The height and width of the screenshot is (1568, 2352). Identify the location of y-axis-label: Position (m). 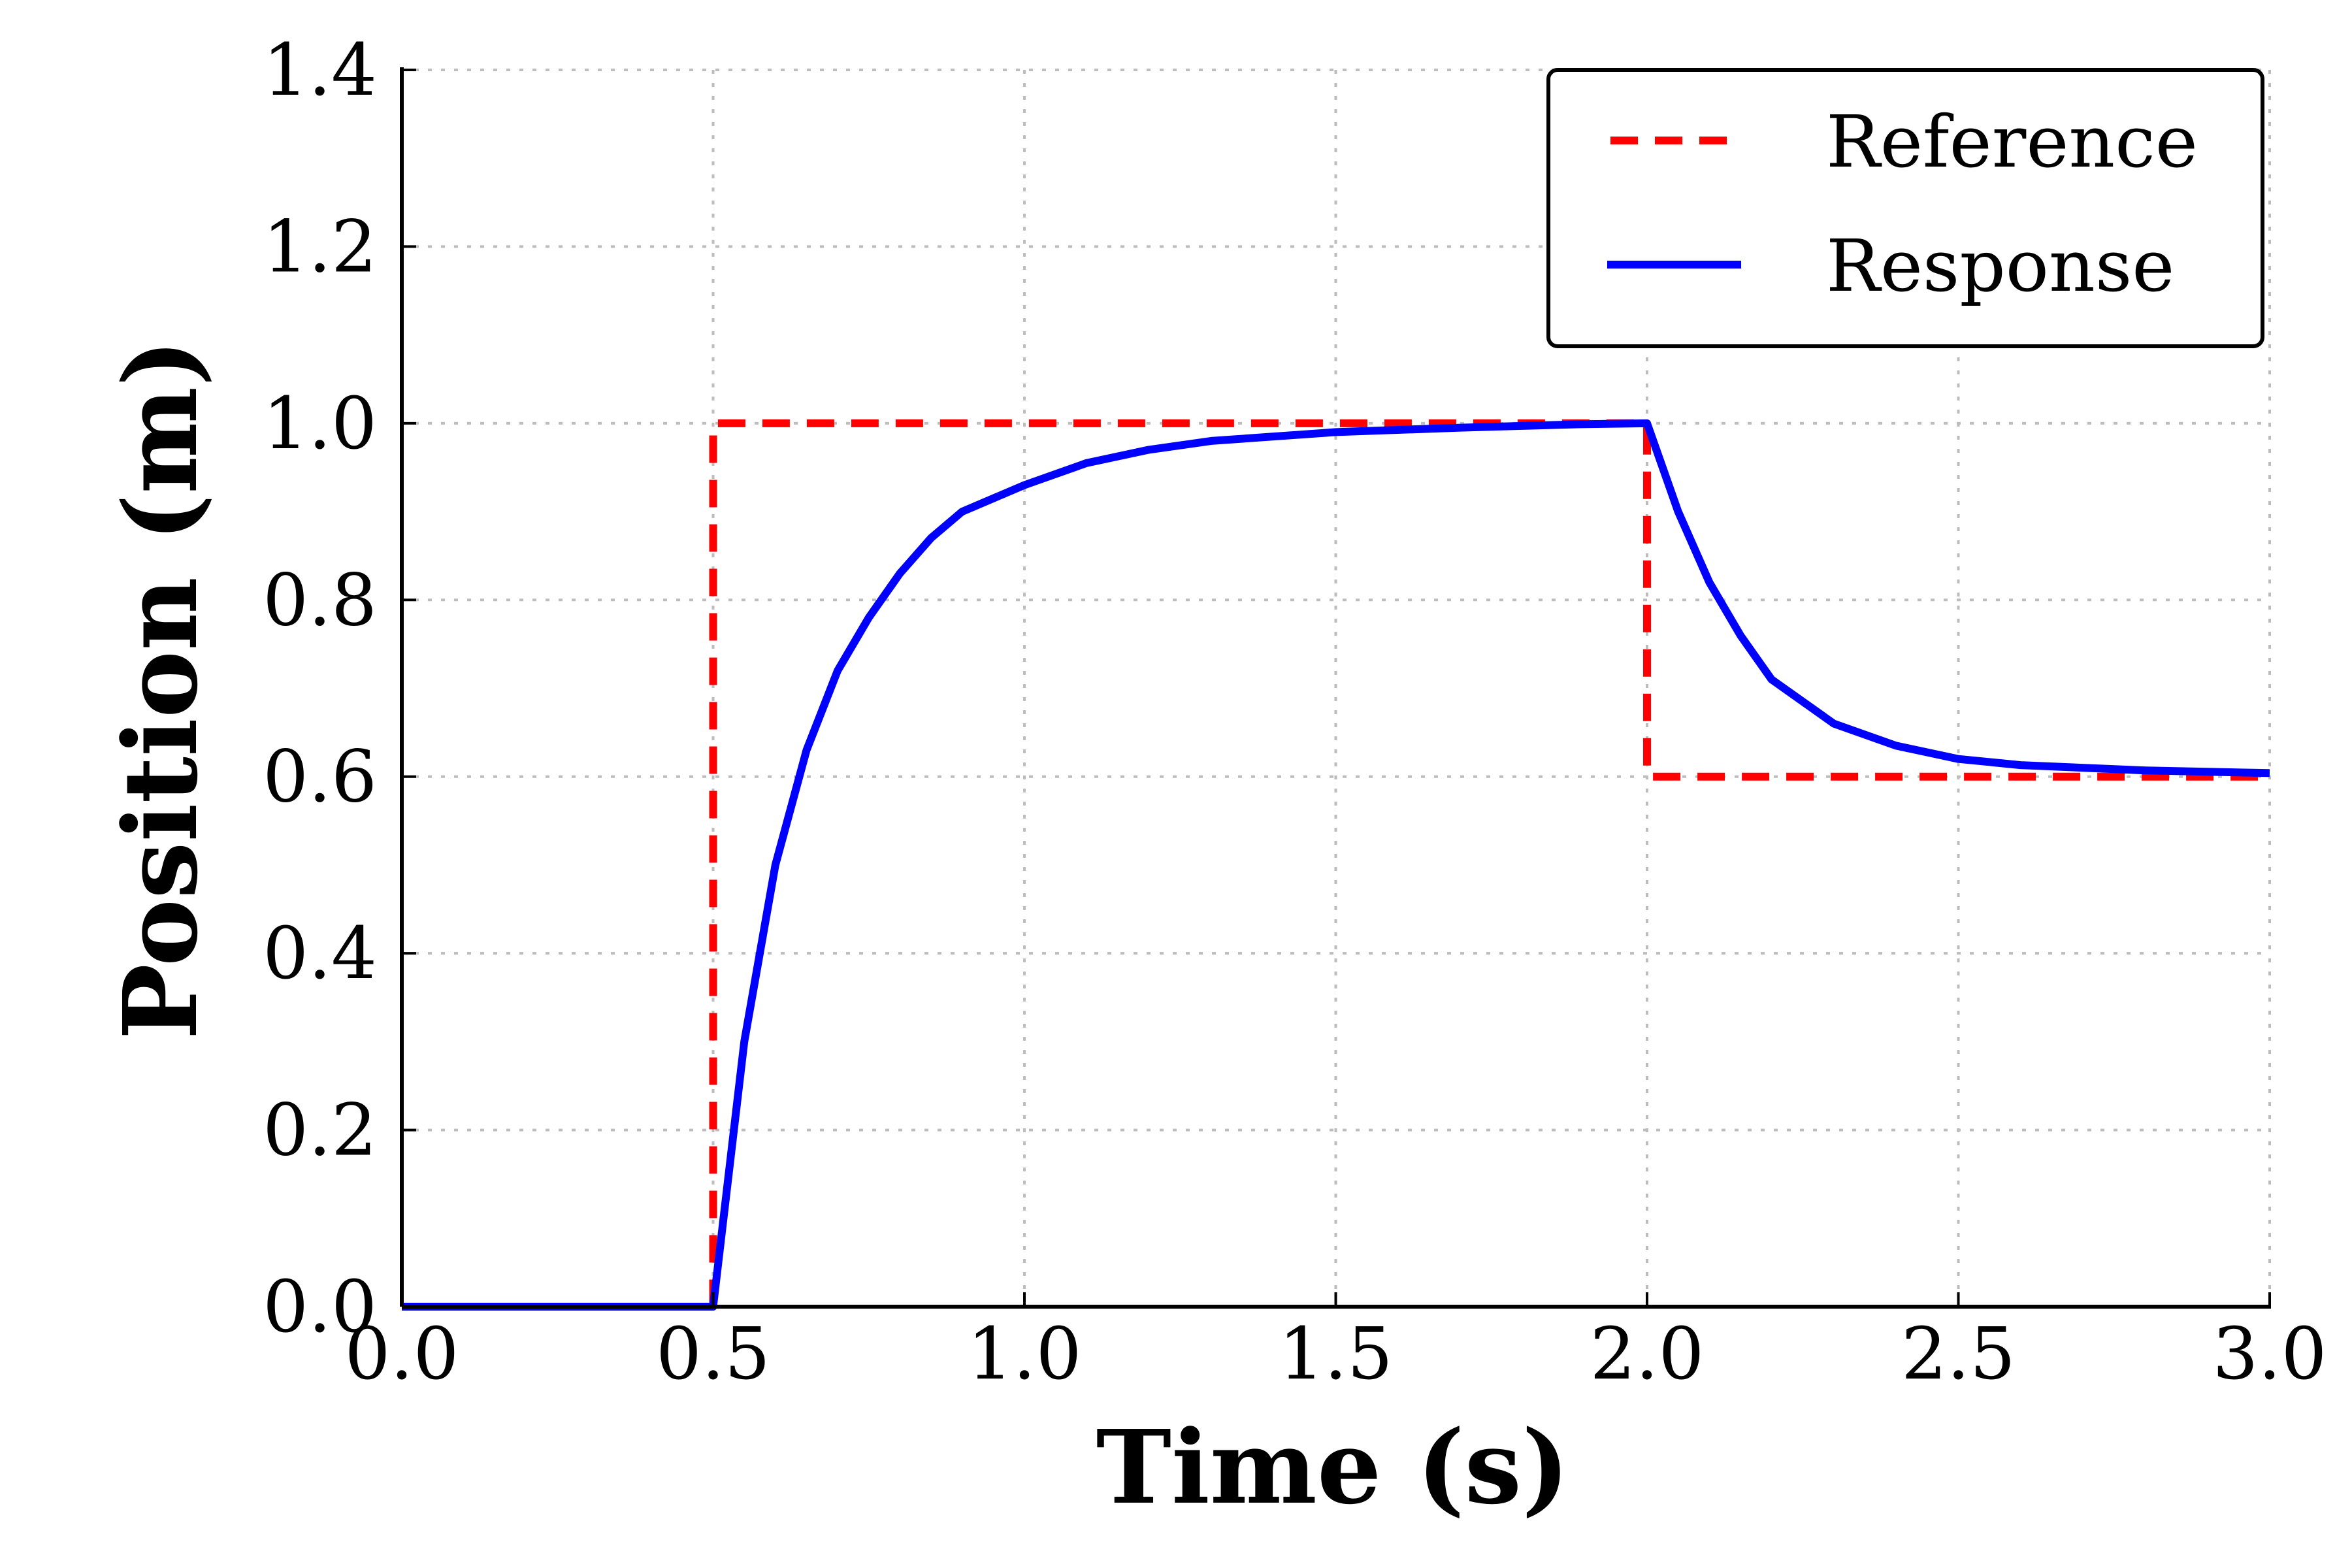
(160, 688).